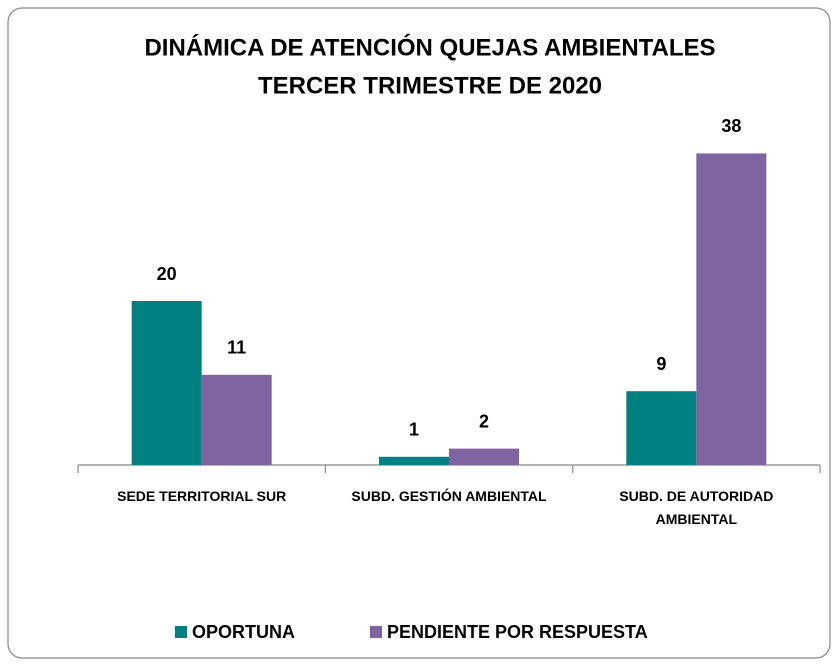 This screenshot has width=838, height=666. Describe the element at coordinates (429, 47) in the screenshot. I see `chart-title: DINÁMICA DE ATENCIÓN QUEJAS AMBIENTALES` at that location.